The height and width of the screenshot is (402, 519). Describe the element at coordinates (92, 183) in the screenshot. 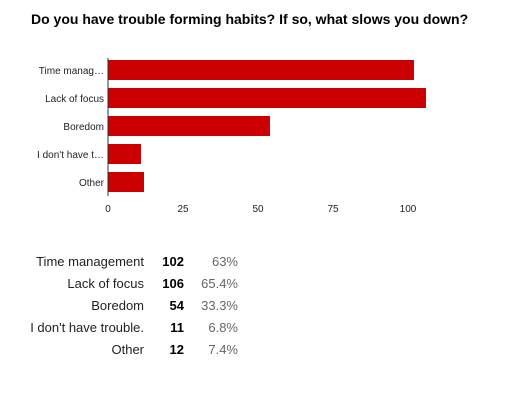

I see `category-label: Other` at that location.